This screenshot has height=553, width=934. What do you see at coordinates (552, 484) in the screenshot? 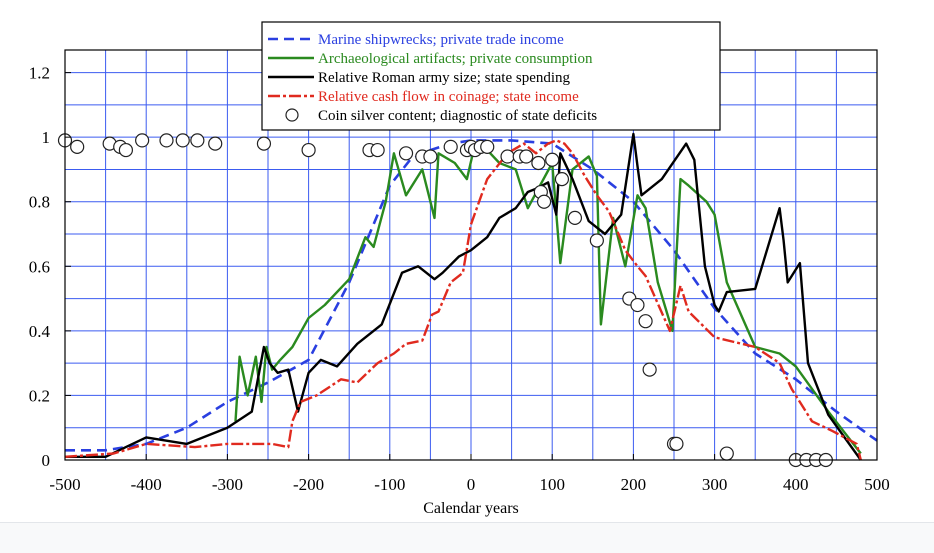
I see `x-tick-label: 100` at bounding box center [552, 484].